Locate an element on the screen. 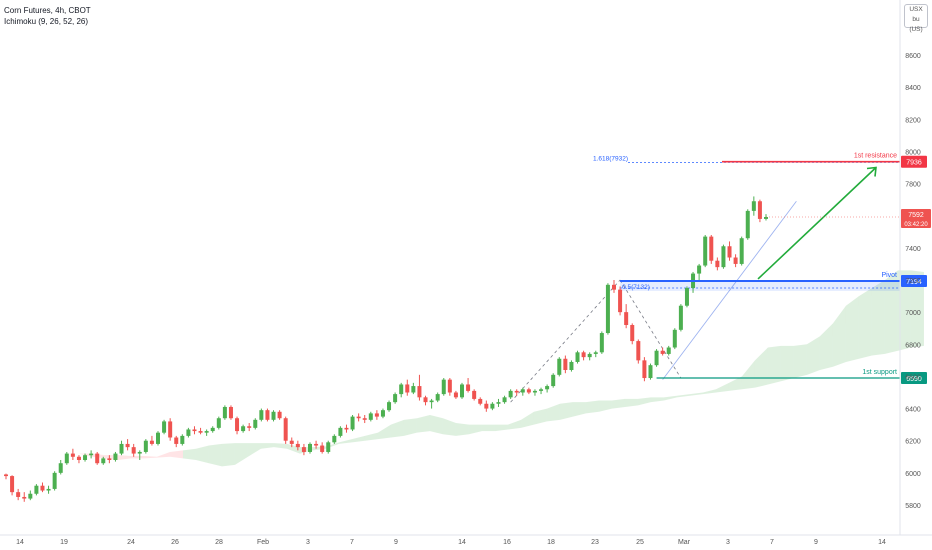  price-tick-label: 8000 is located at coordinates (913, 152).